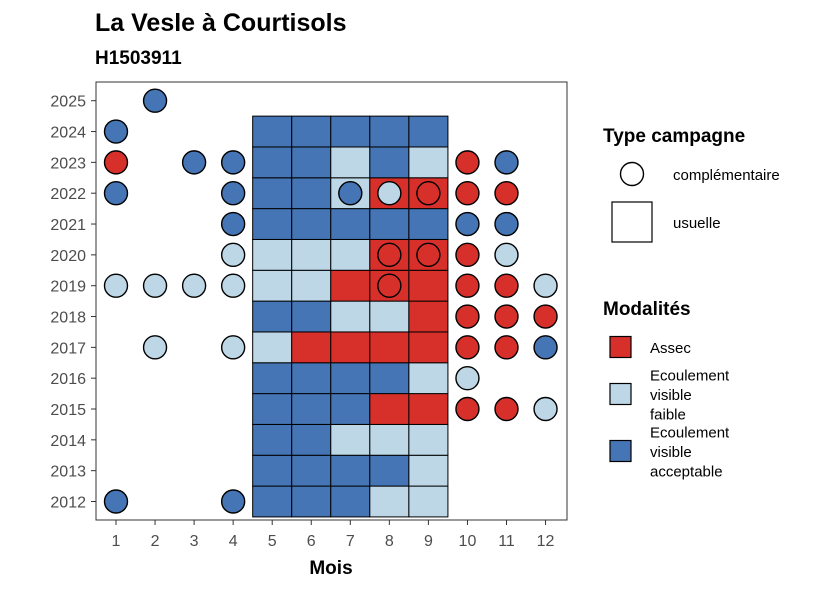  I want to click on x-tick-label: 8, so click(389, 541).